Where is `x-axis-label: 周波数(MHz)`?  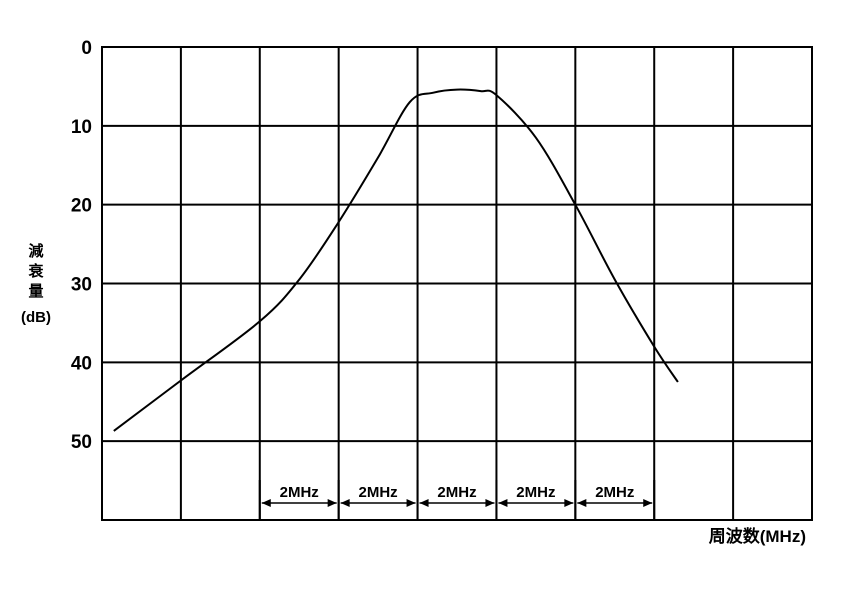
x-axis-label: 周波数(MHz) is located at coordinates (757, 536).